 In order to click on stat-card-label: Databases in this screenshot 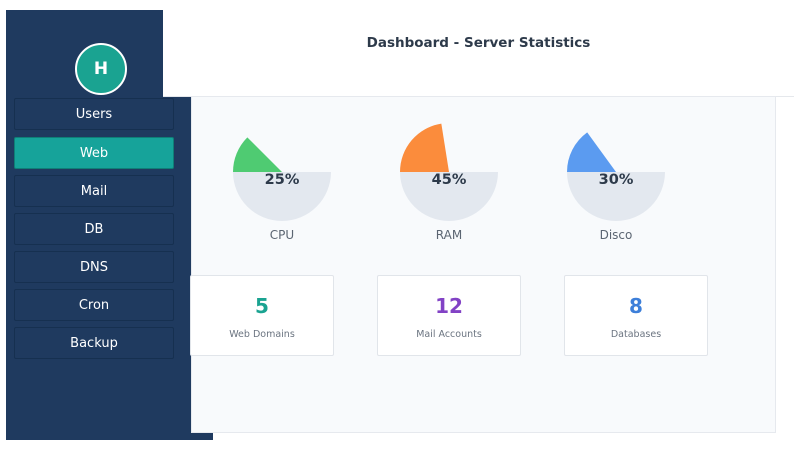, I will do `click(636, 334)`.